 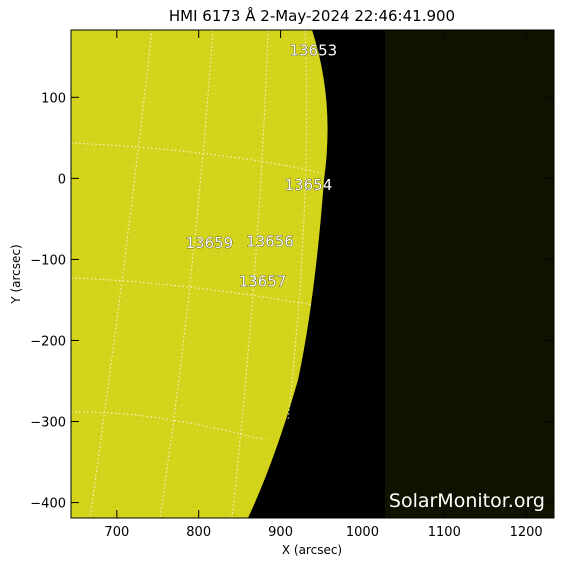 What do you see at coordinates (62, 179) in the screenshot?
I see `y-tick-label: 0` at bounding box center [62, 179].